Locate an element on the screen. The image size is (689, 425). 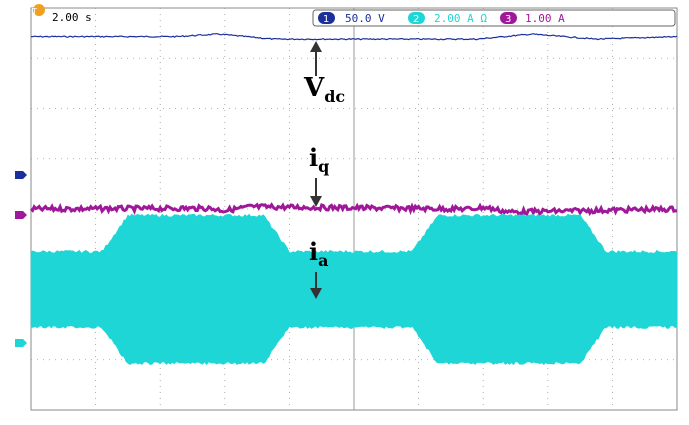
ch3-number: 3 is located at coordinates (508, 19).